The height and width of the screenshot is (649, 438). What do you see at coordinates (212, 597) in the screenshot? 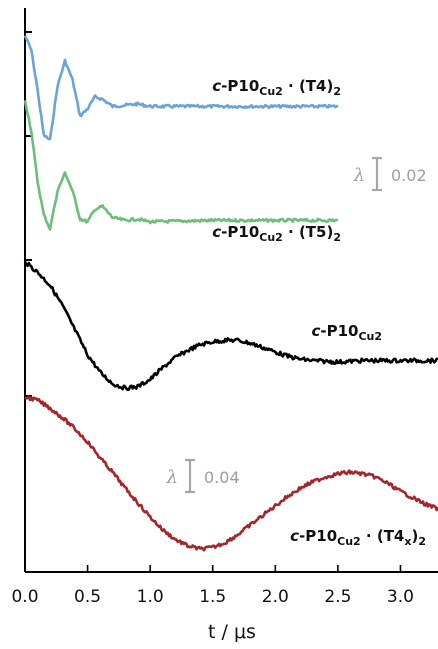
I see `x-tick-label: 1.5` at bounding box center [212, 597].